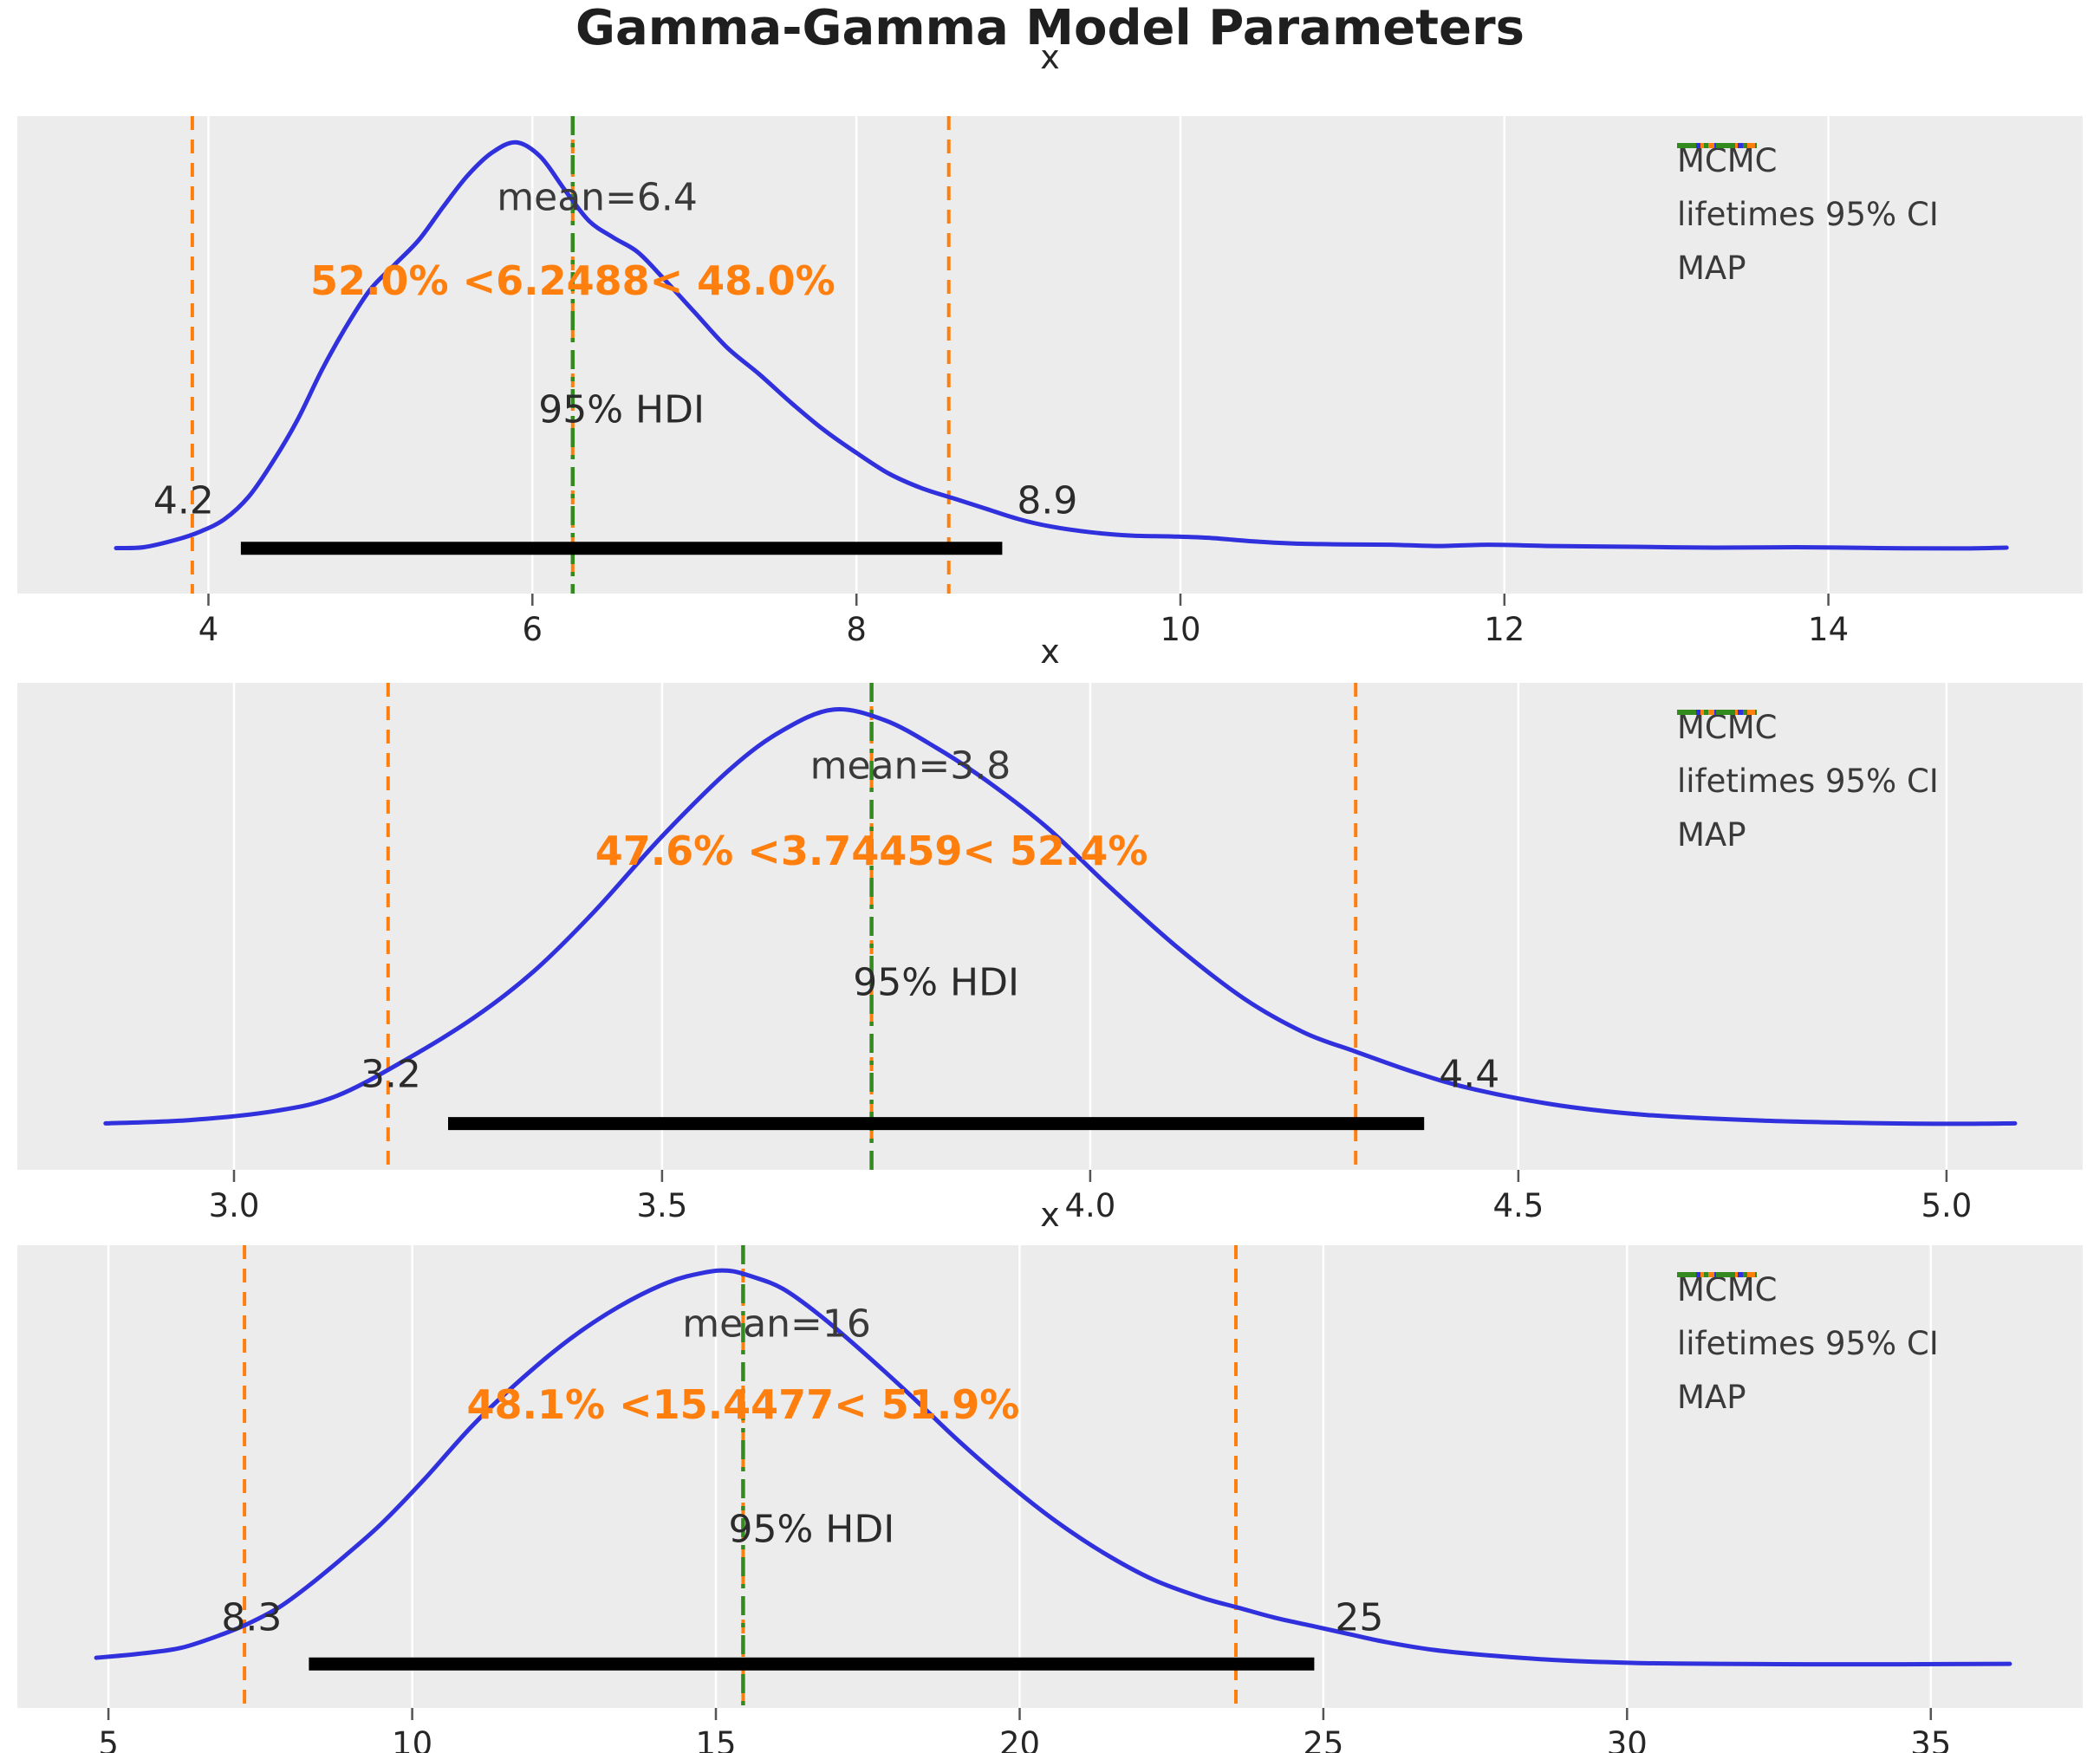 The width and height of the screenshot is (2100, 1753). I want to click on figure-title: Gamma-Gamma Model Parameters, so click(1050, 28).